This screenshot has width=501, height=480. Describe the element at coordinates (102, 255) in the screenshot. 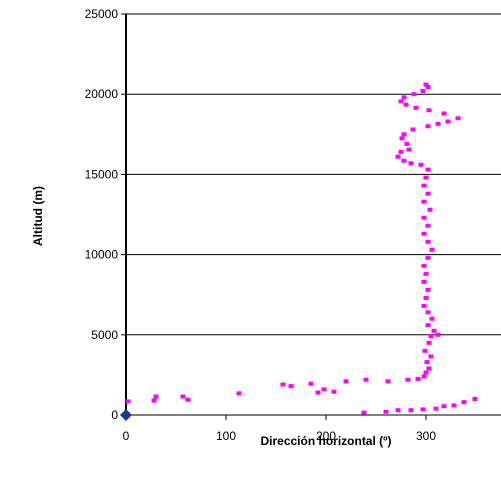

I see `y-tick-label: 10000` at that location.